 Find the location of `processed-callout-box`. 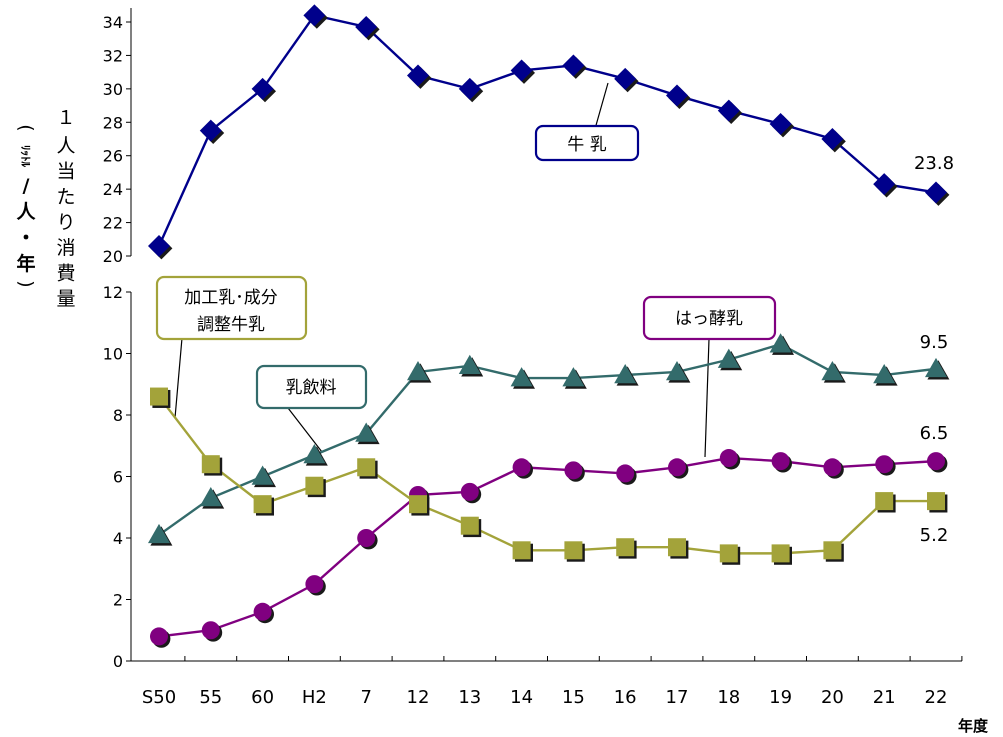

processed-callout-box is located at coordinates (231, 308).